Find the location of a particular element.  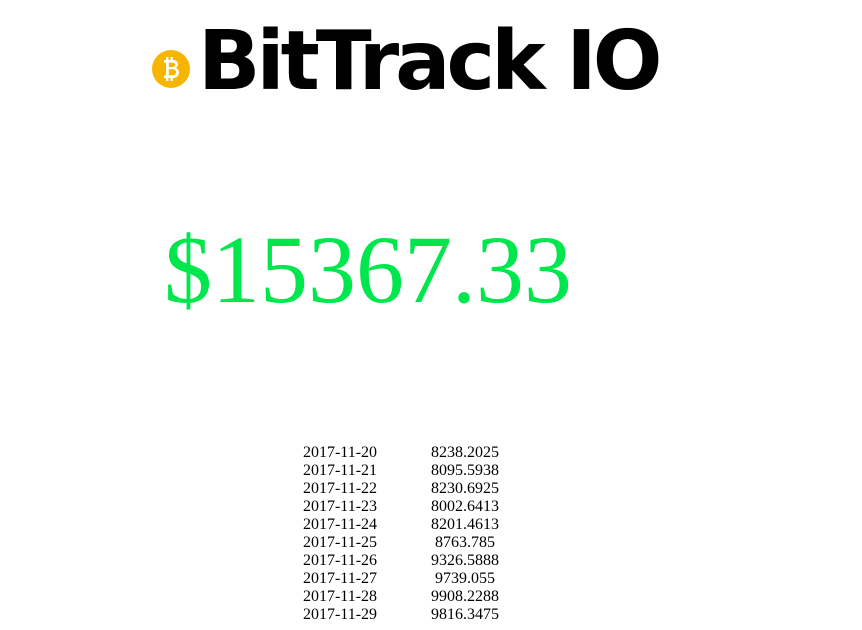

bitcoin-icon is located at coordinates (171, 69).